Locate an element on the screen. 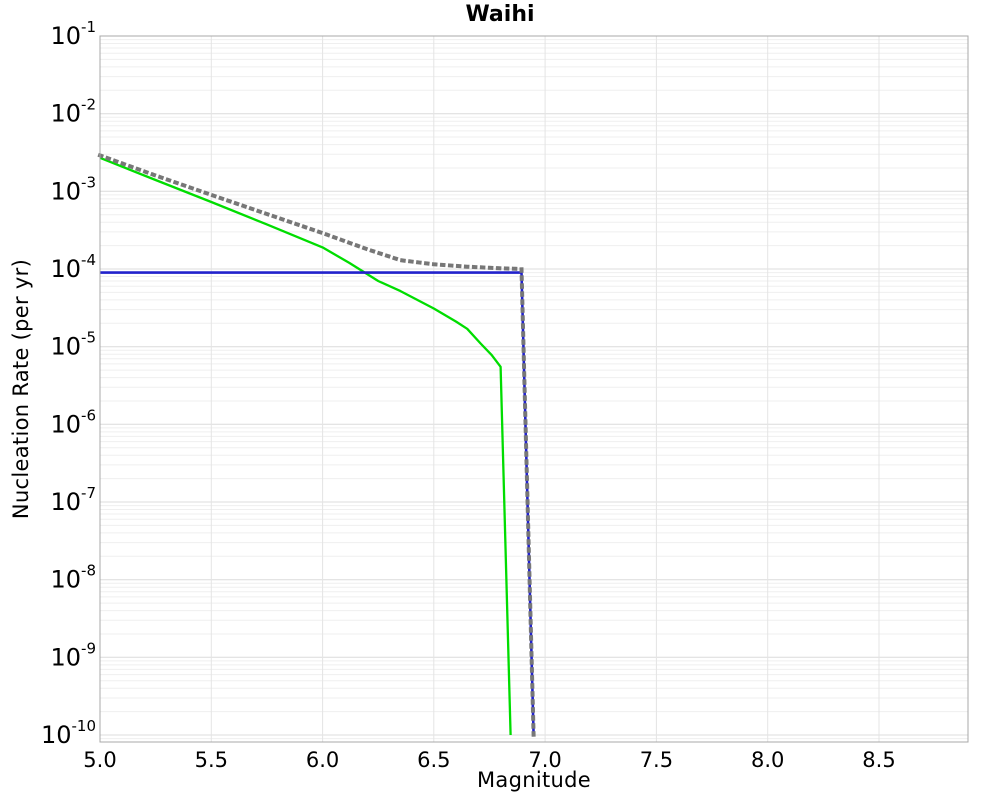 This screenshot has width=1000, height=800. y-tick-label: 10⁻⁴ is located at coordinates (73, 267).